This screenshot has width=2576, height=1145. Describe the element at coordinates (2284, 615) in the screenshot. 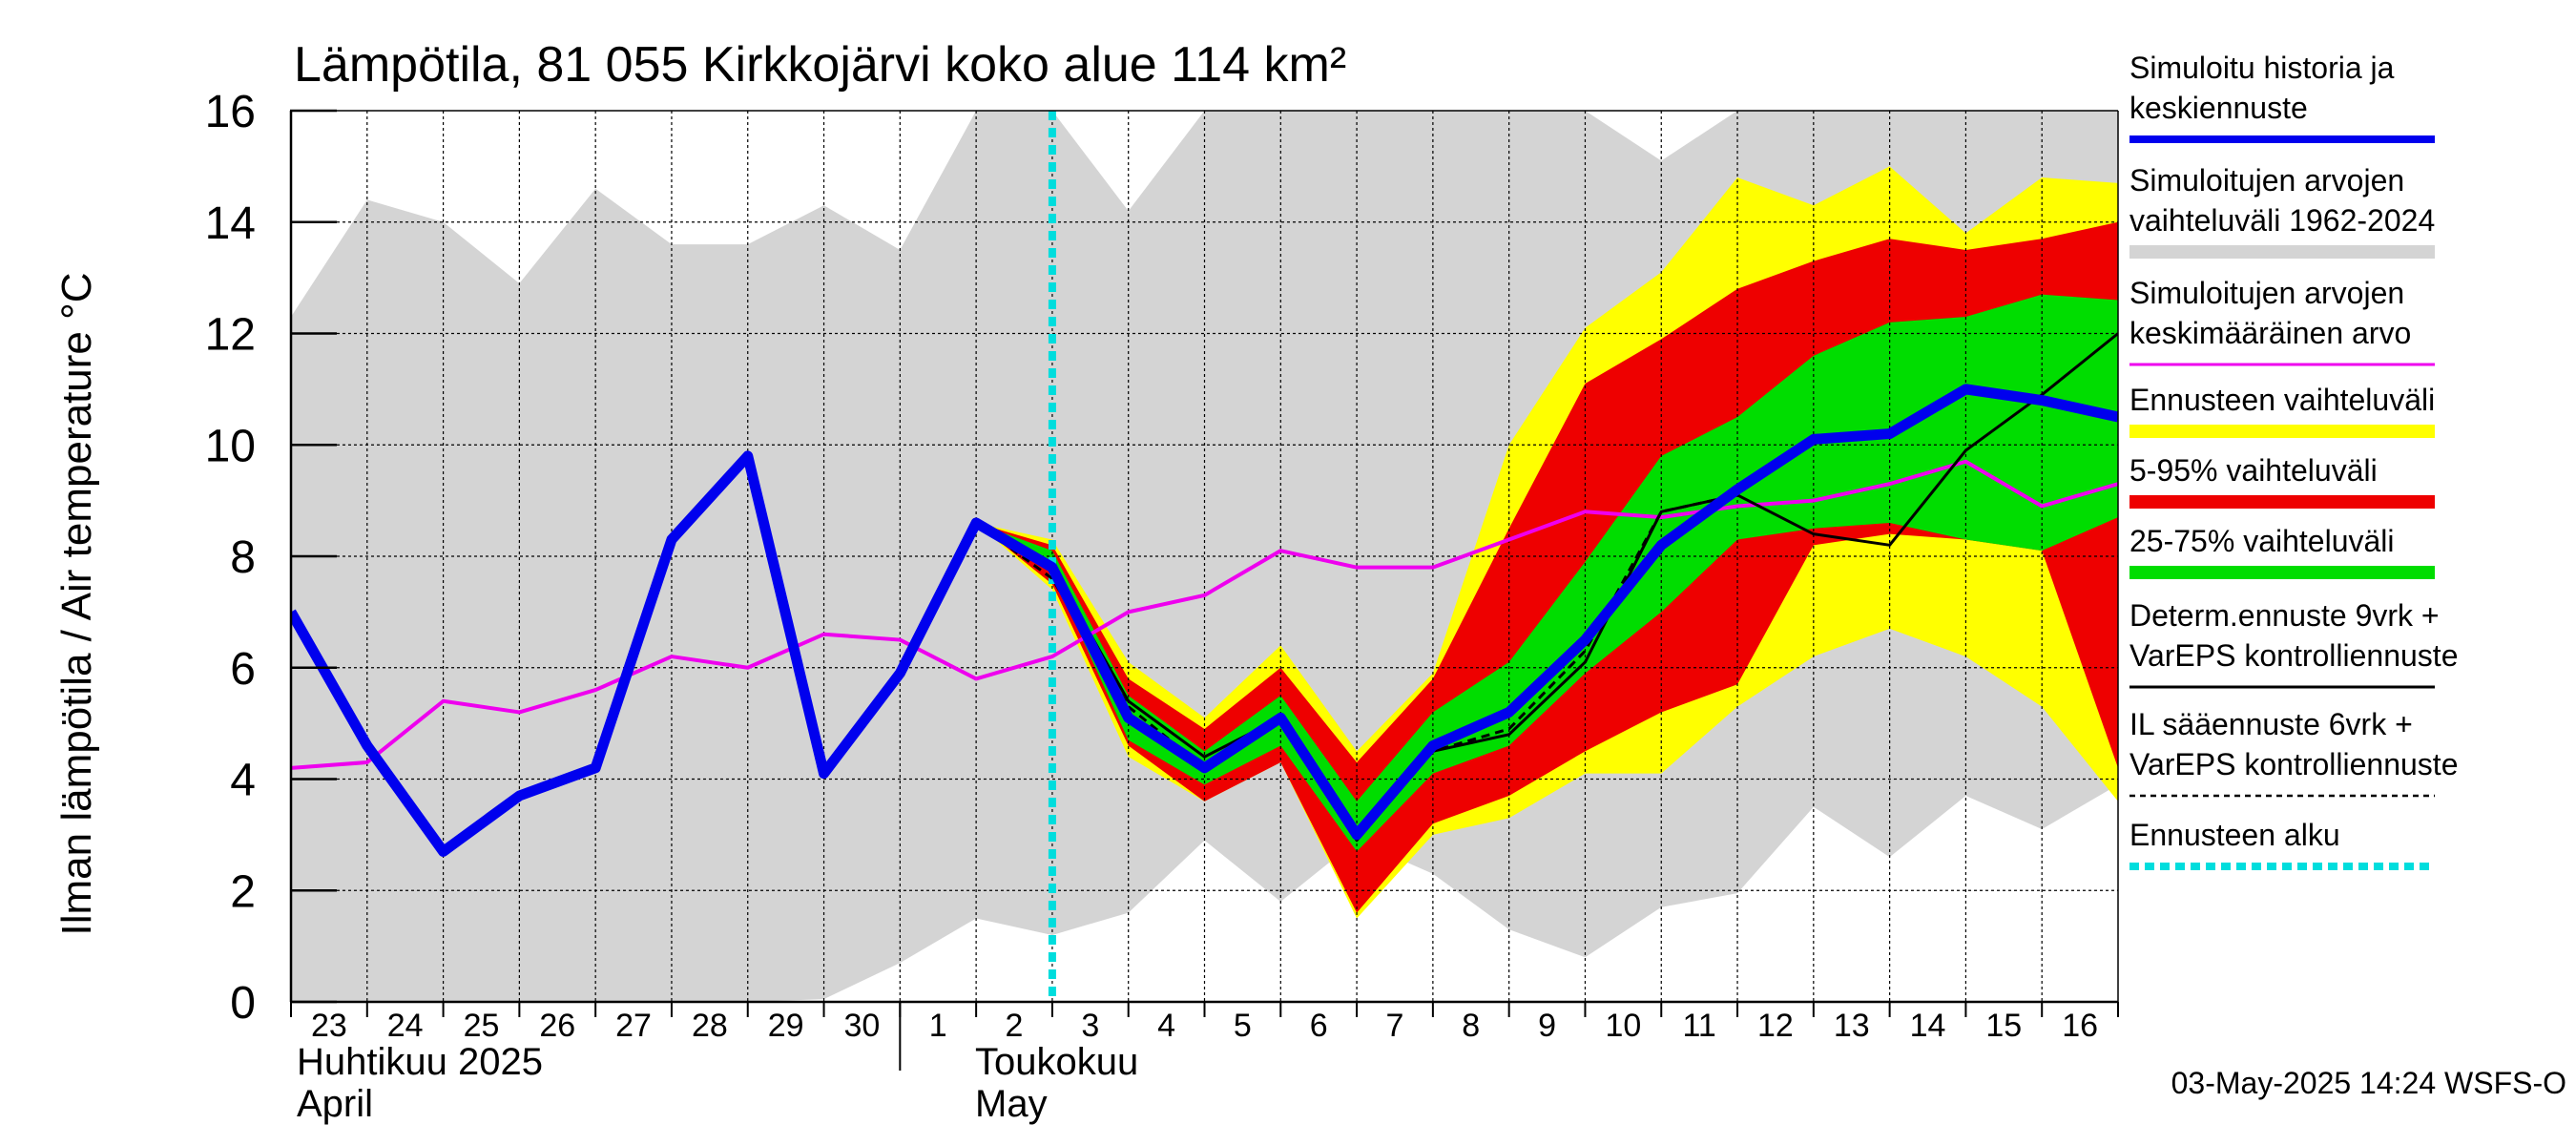

I see `legend-label: Determ.ennuste 9vrk +` at that location.